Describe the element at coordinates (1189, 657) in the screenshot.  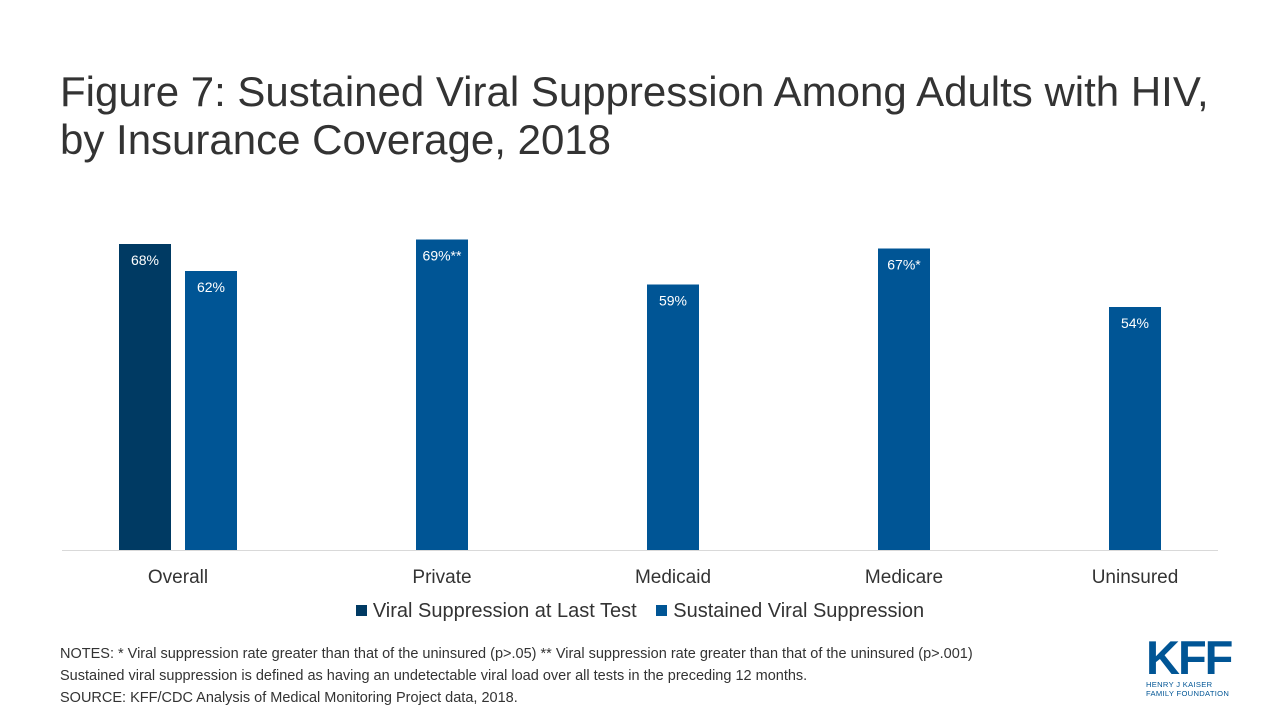
I see `logo-mark: KFF` at that location.